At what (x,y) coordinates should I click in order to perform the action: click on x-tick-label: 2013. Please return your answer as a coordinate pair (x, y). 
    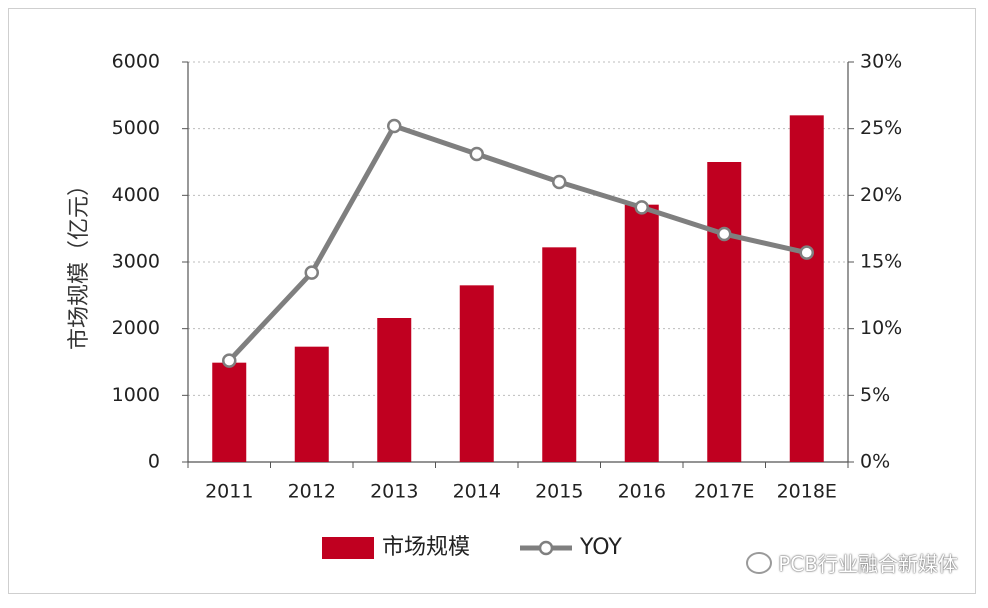
    Looking at the image, I should click on (394, 492).